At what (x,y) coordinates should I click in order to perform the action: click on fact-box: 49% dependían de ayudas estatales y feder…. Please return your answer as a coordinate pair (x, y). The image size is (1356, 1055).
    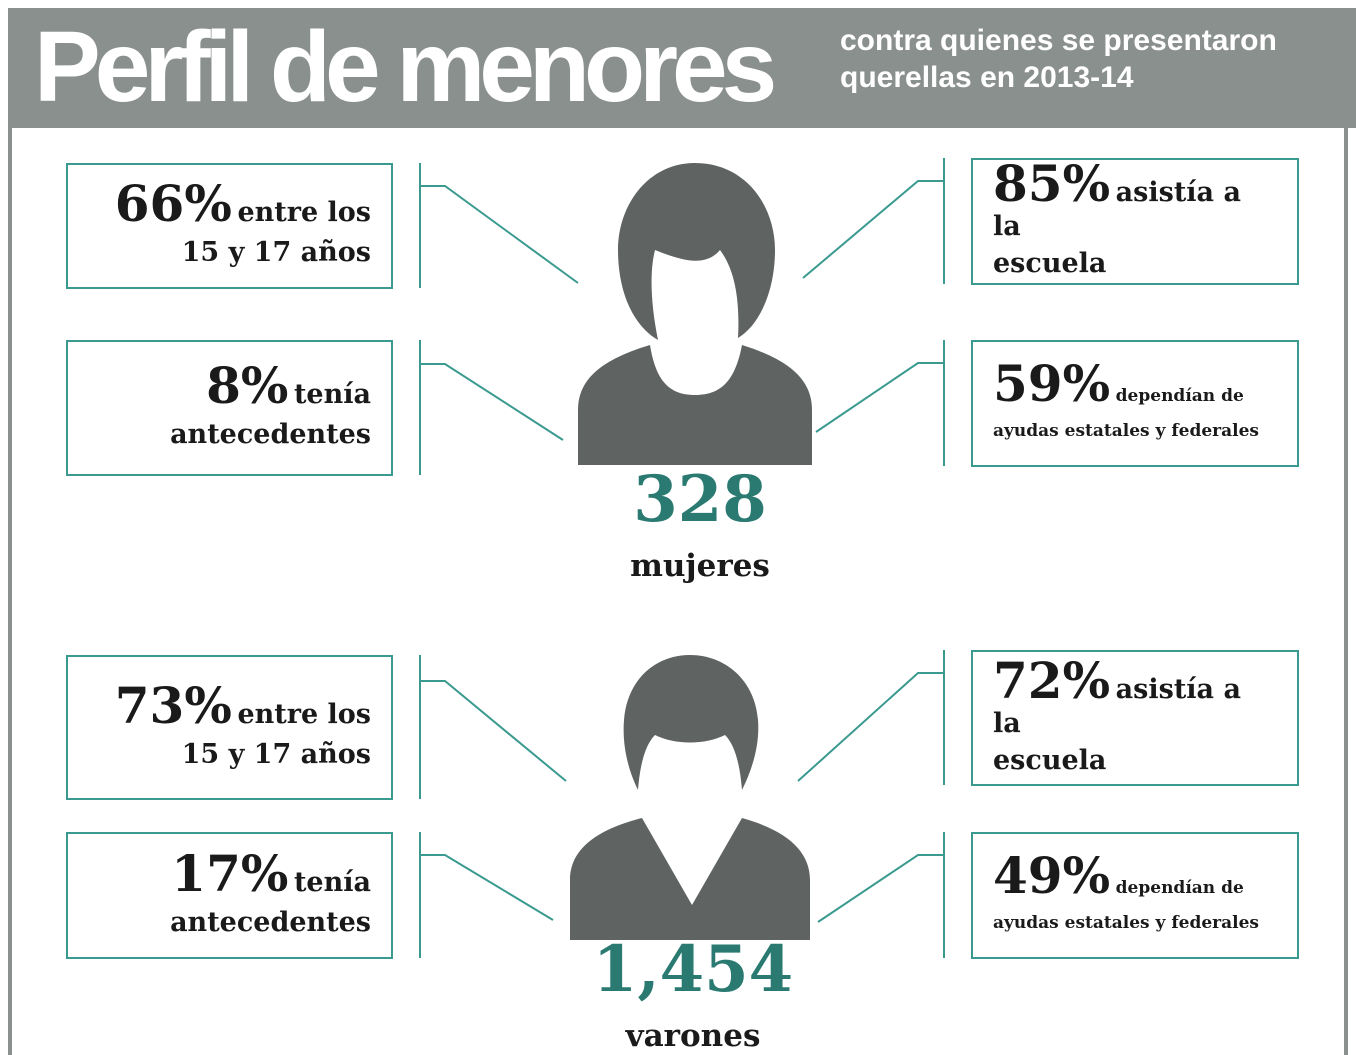
    Looking at the image, I should click on (1135, 895).